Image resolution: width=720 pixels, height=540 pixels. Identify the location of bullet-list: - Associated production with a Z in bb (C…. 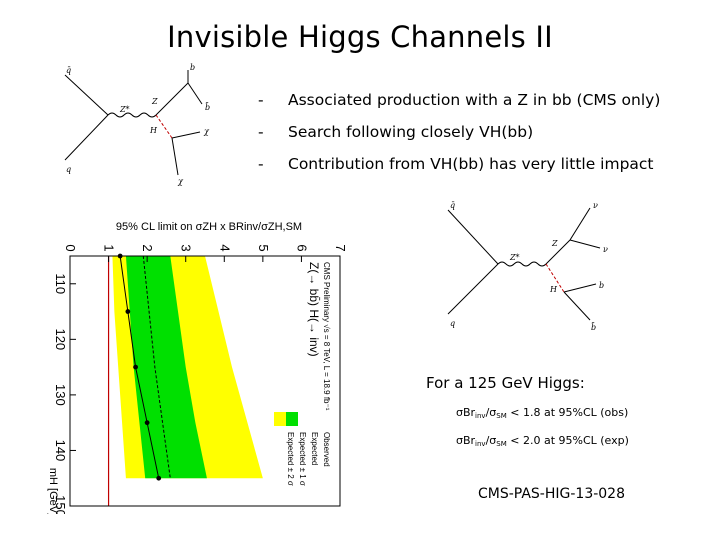
(488, 132).